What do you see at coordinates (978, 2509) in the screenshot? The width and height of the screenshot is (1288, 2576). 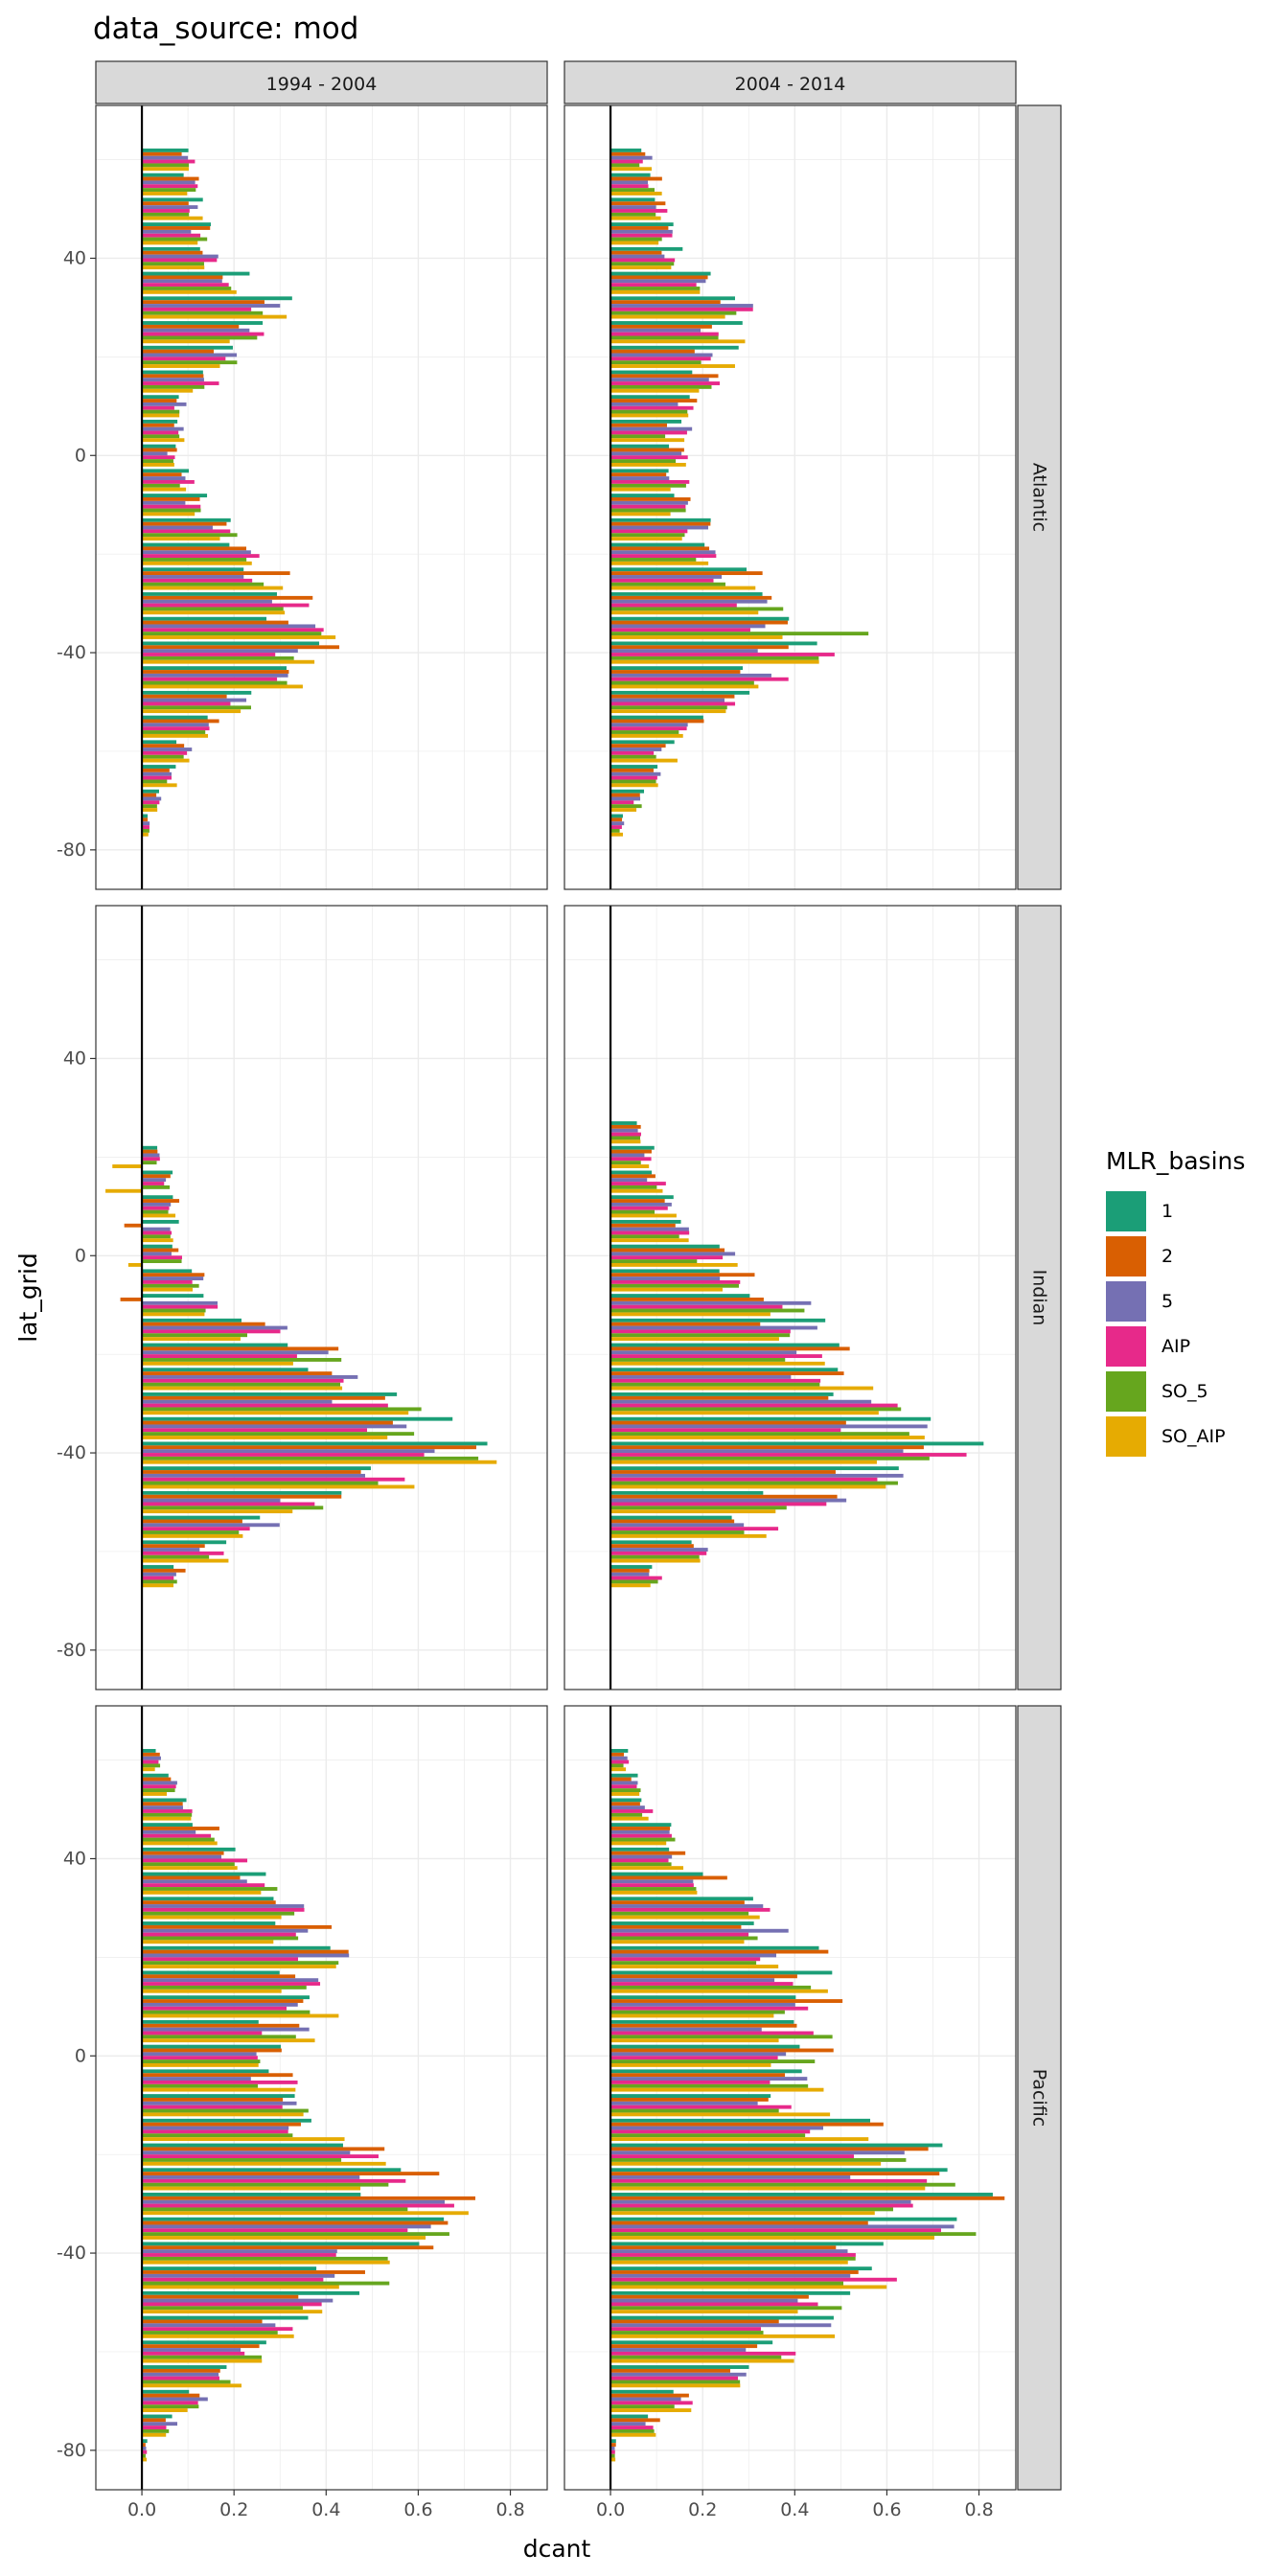 I see `x-tick-label: 0.8` at bounding box center [978, 2509].